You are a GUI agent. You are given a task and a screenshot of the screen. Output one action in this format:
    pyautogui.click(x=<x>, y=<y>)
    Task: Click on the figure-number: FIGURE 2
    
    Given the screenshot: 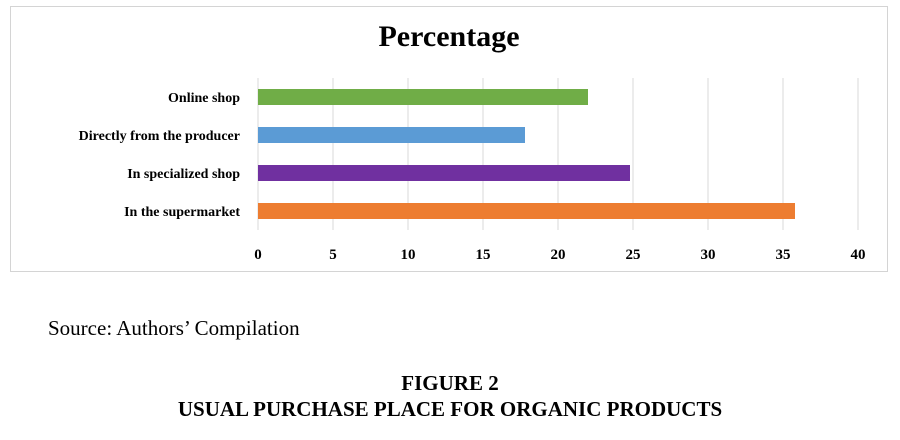 What is the action you would take?
    pyautogui.click(x=450, y=383)
    